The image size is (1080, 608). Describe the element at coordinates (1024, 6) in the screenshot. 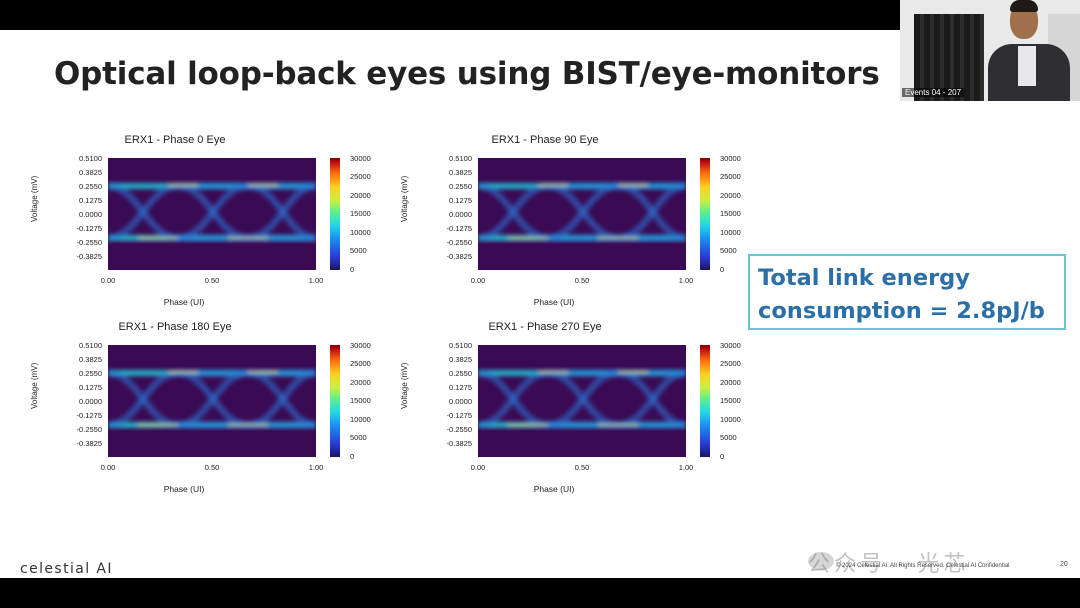

I see `presenter-hair` at that location.